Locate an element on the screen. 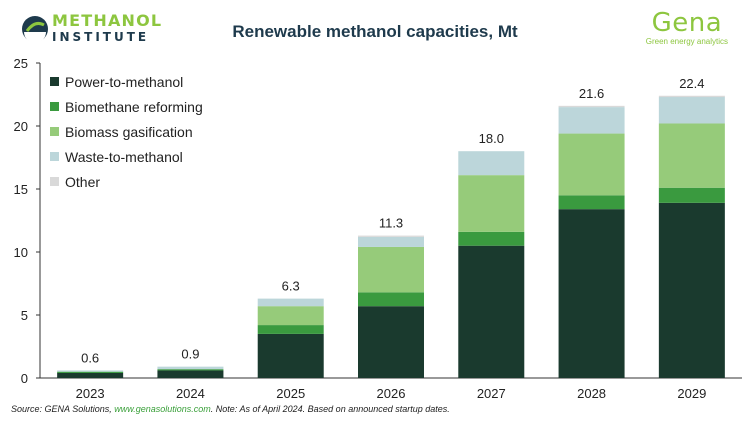 This screenshot has width=750, height=424. methanol-institute-logo-text: METHANOL INSTITUTE is located at coordinates (107, 27).